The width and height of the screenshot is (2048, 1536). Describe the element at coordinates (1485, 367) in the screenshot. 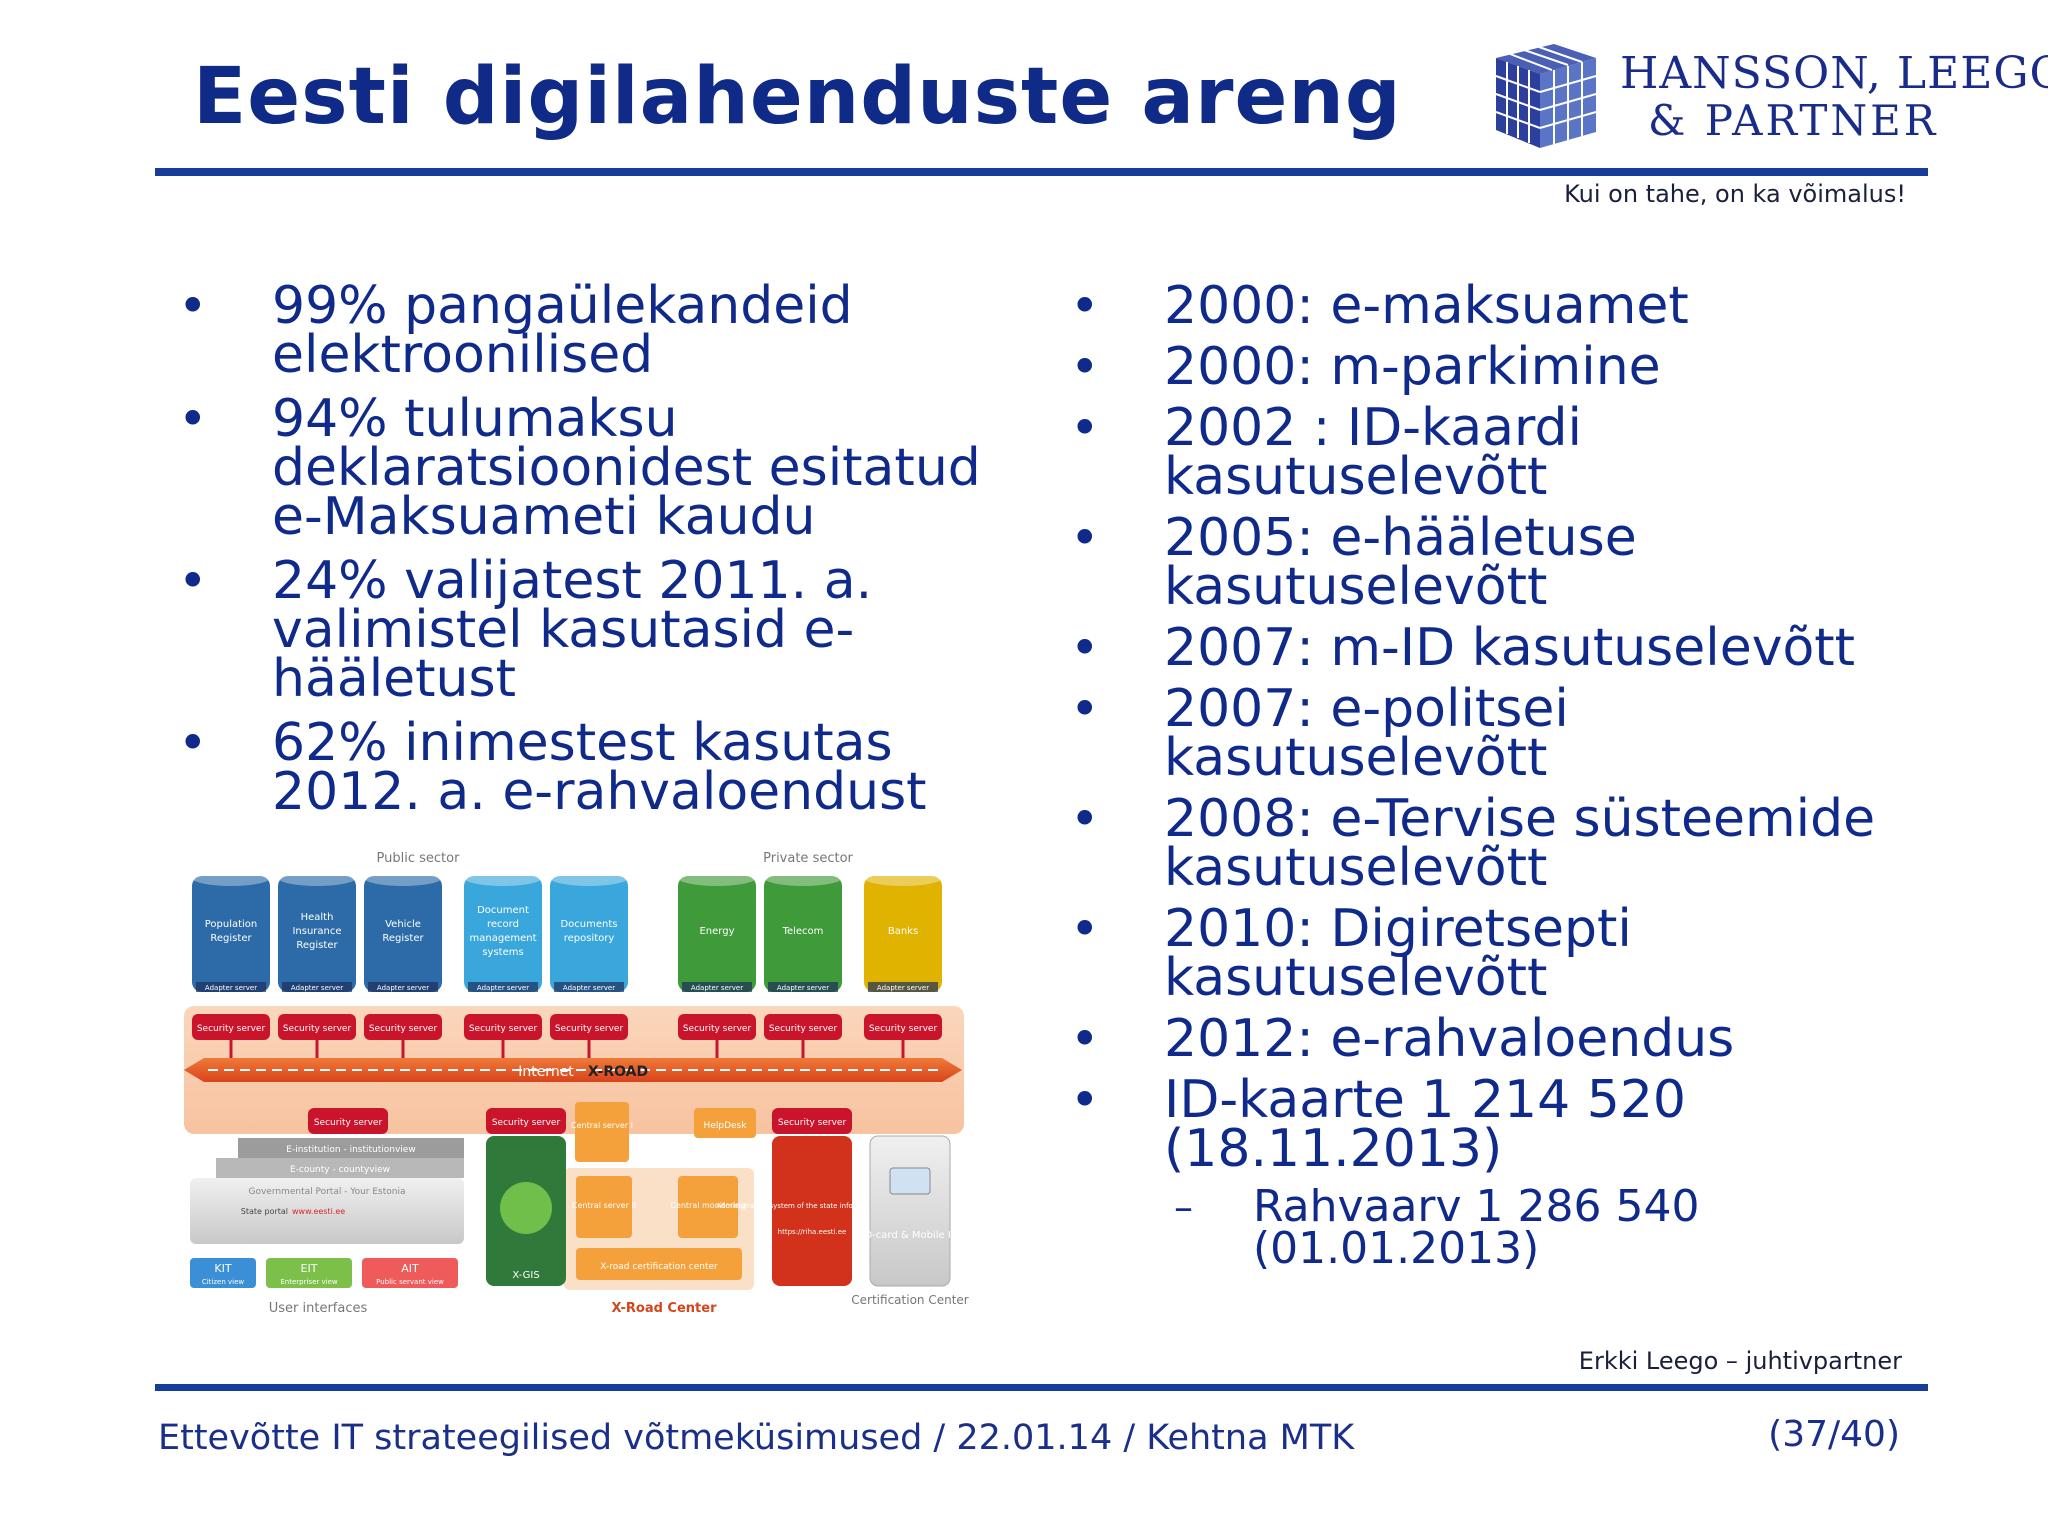

I see `list-item: 2000: m-parkimine` at that location.